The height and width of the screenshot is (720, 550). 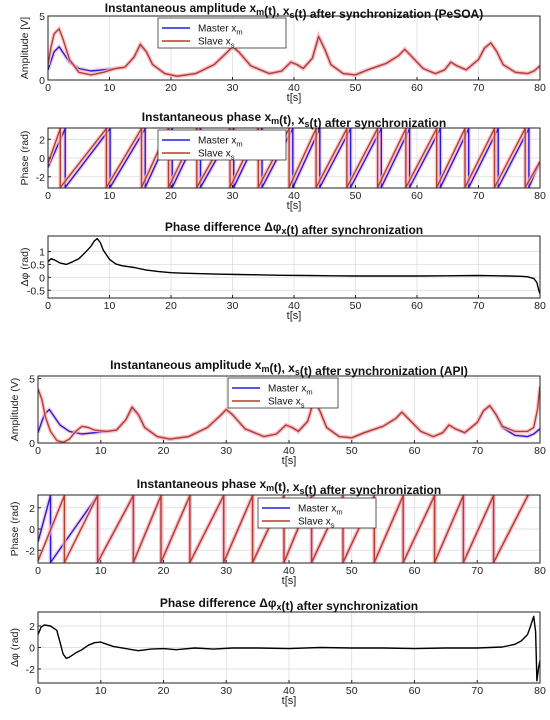 What do you see at coordinates (25, 158) in the screenshot?
I see `y-axis-label: Phase (rad)` at bounding box center [25, 158].